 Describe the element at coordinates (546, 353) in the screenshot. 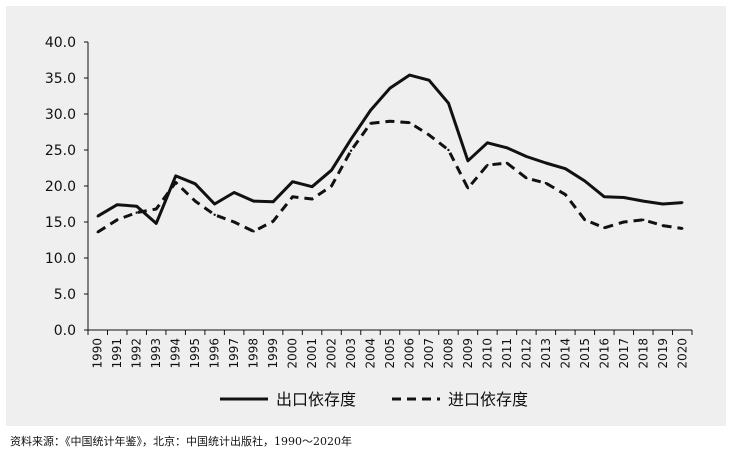

I see `x-tick-label: 2013` at that location.